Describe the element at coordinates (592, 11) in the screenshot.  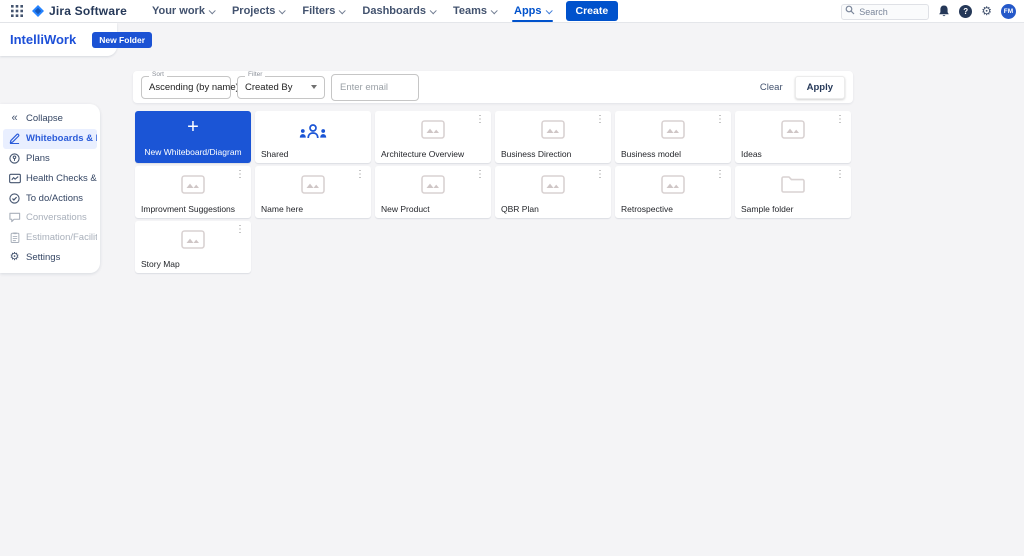
I see `create-button: Create` at that location.